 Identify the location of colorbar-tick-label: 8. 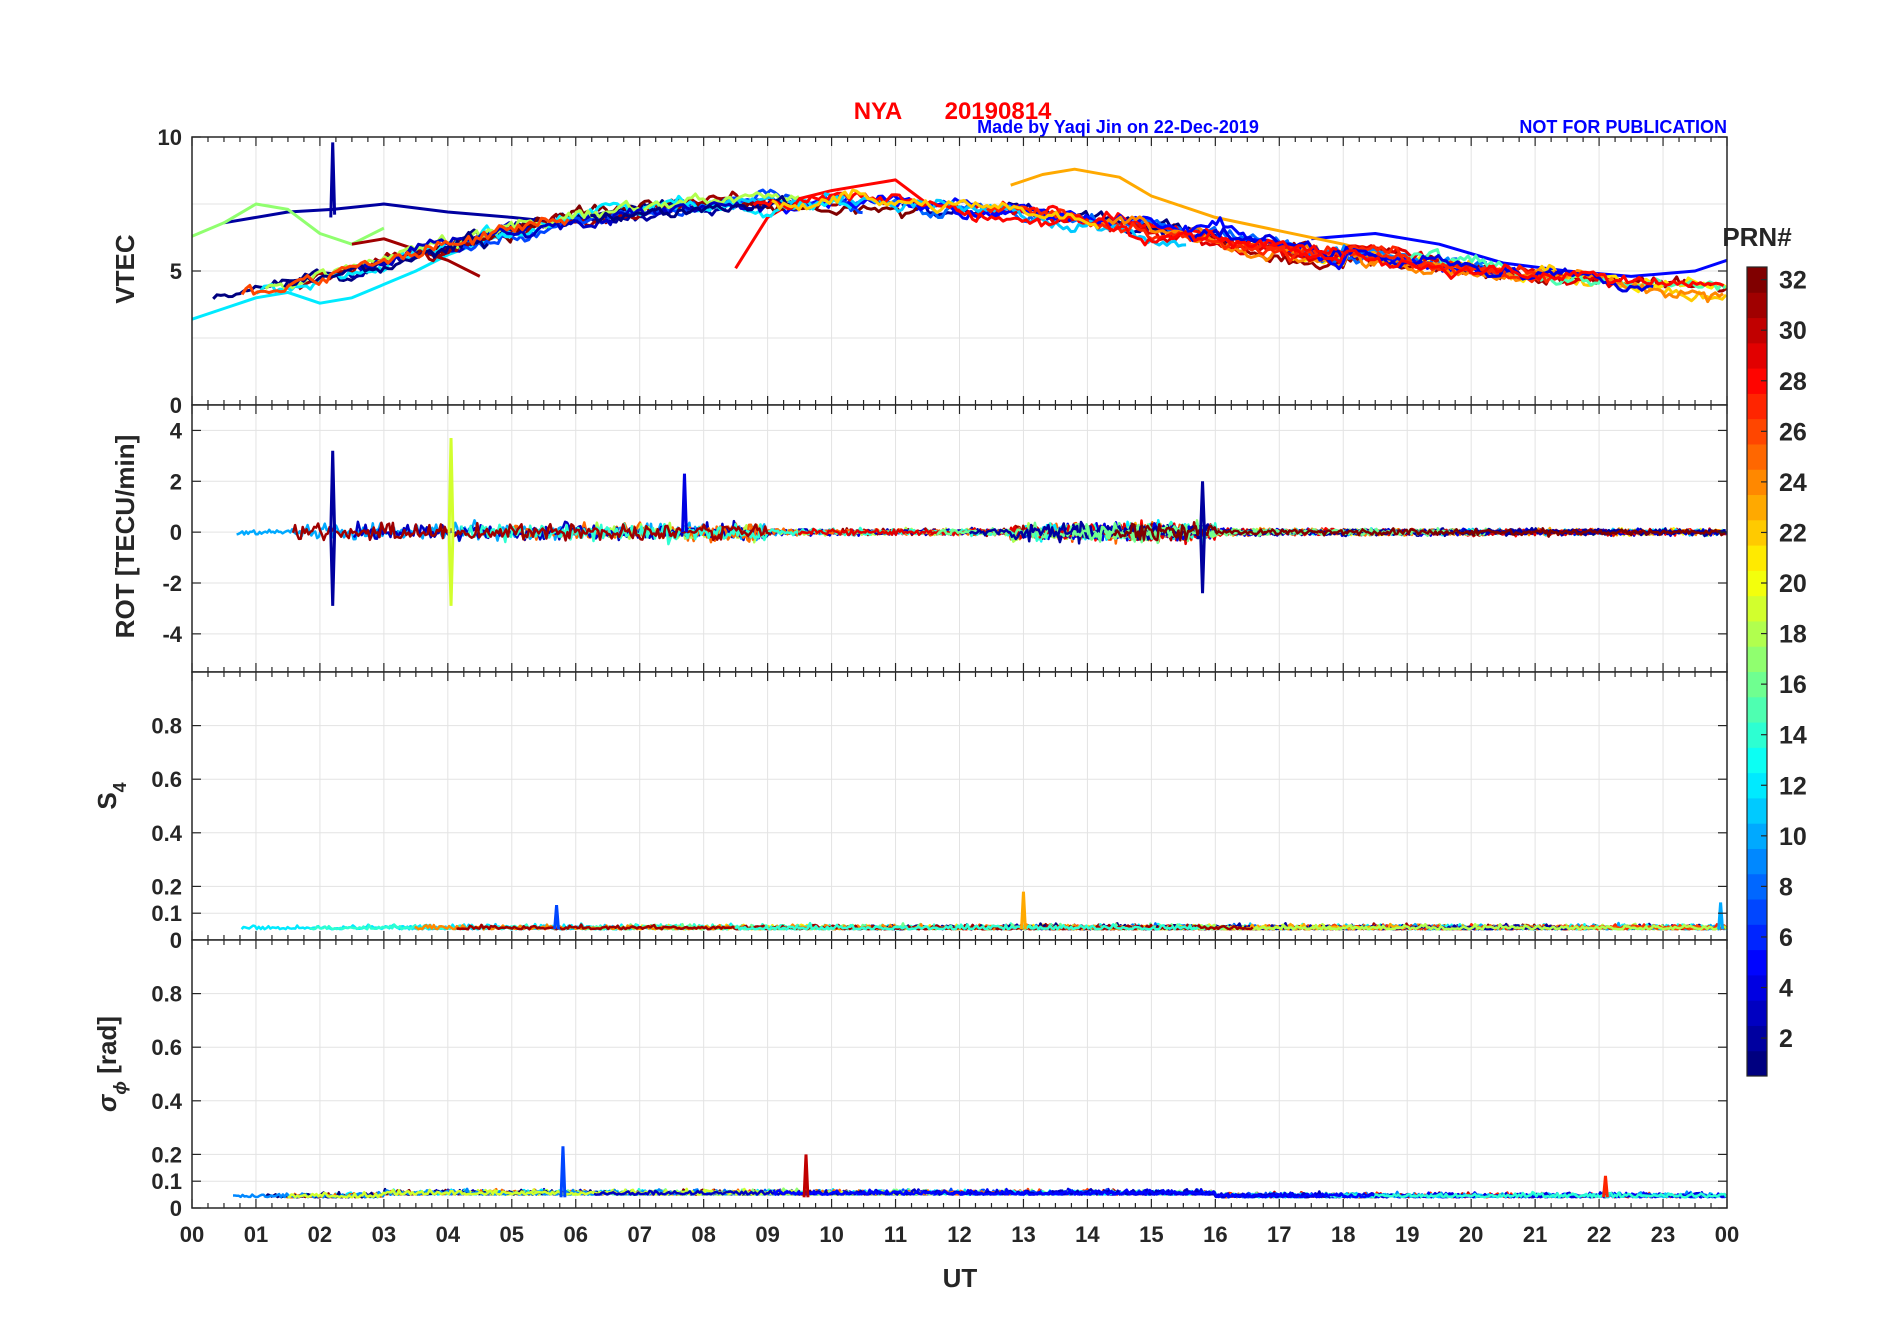
(1786, 887).